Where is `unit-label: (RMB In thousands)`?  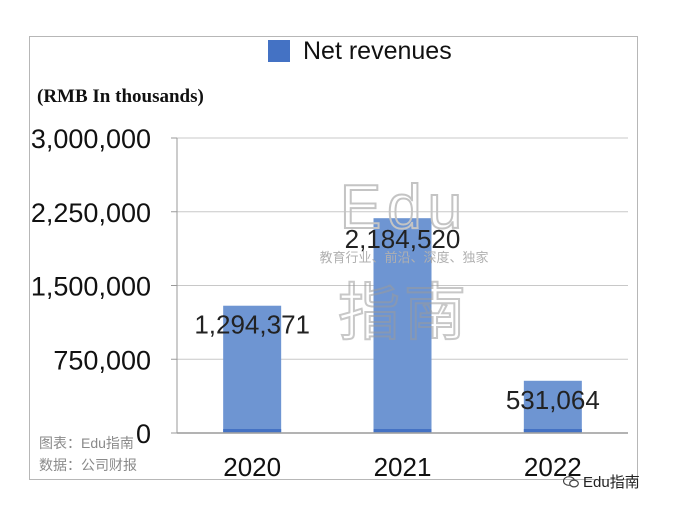
unit-label: (RMB In thousands) is located at coordinates (120, 96).